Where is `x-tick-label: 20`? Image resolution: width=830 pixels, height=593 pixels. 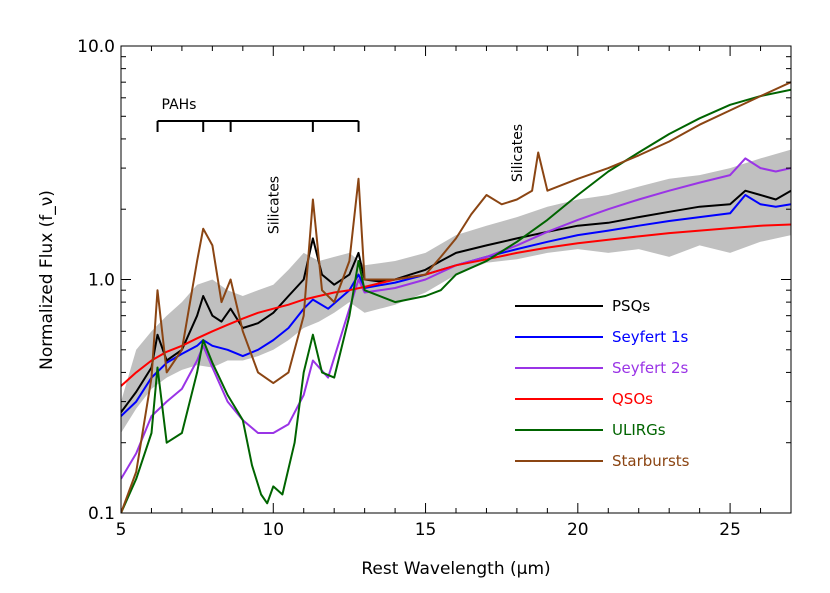 x-tick-label: 20 is located at coordinates (578, 530).